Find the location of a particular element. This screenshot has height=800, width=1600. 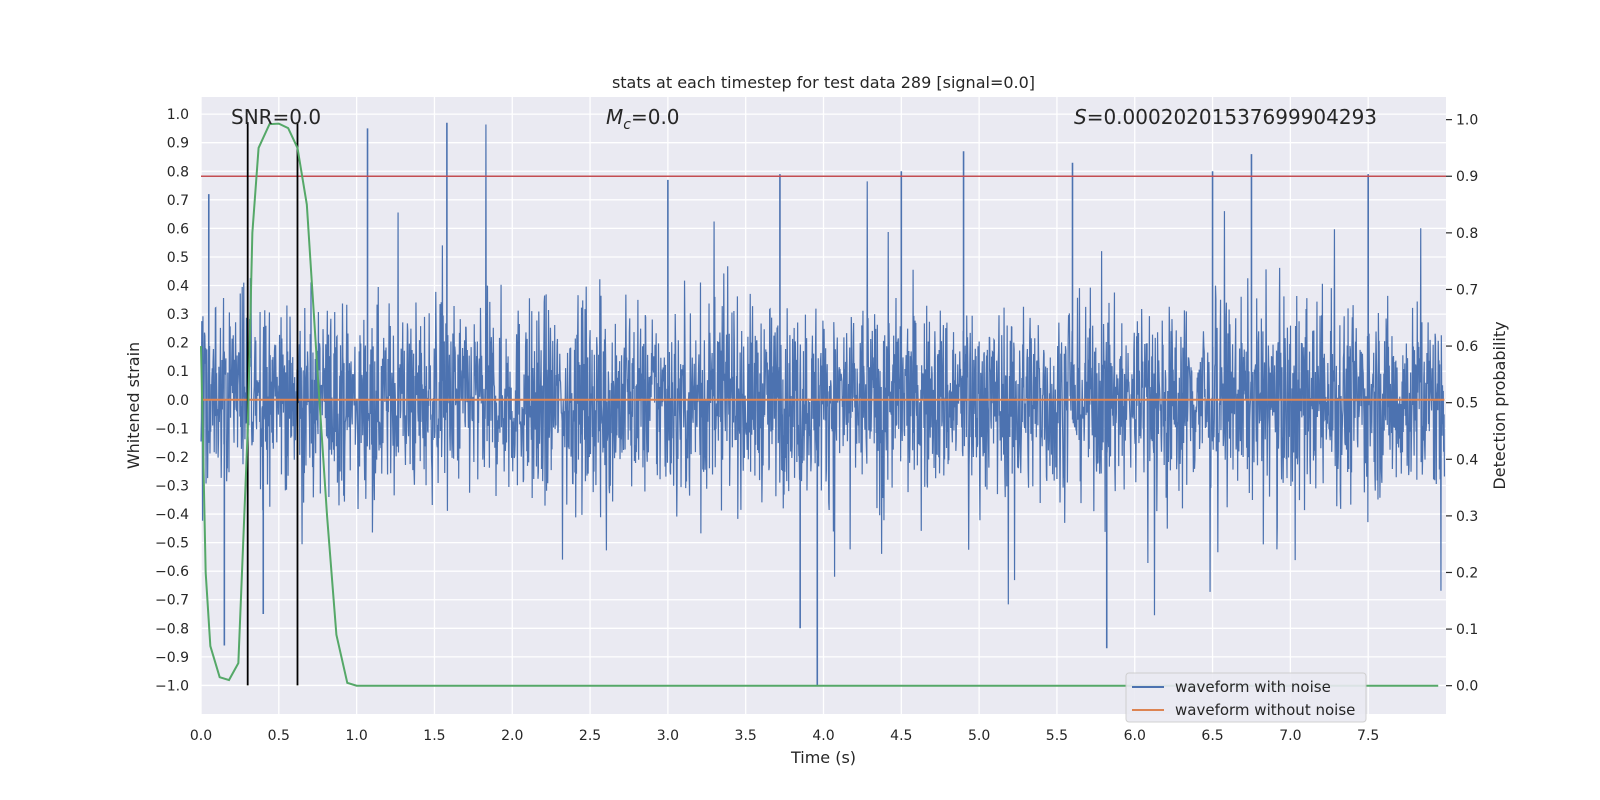

x-tick-label-5: 2.5 is located at coordinates (590, 736).